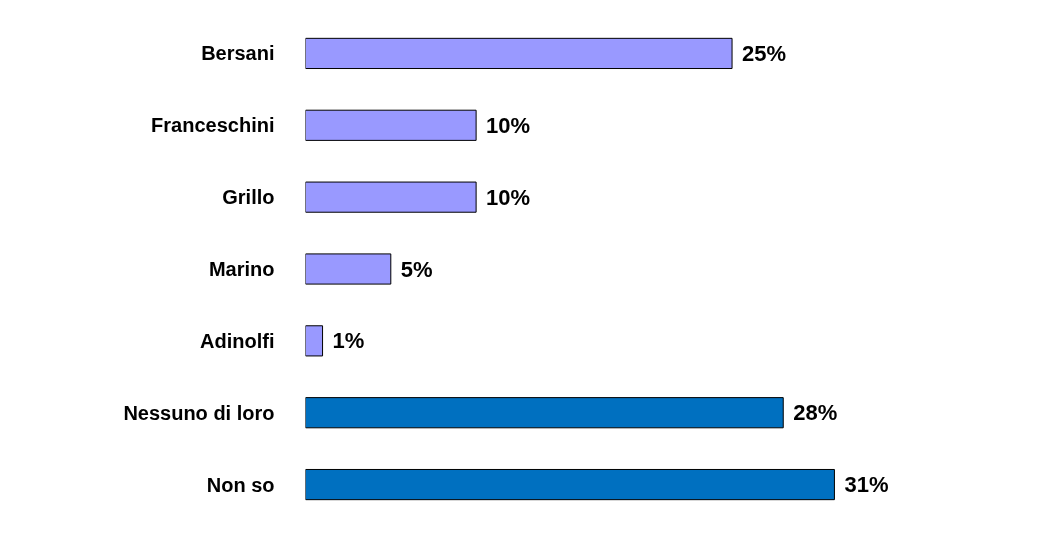 The width and height of the screenshot is (1045, 539). Describe the element at coordinates (866, 485) in the screenshot. I see `data-label: 31%` at that location.